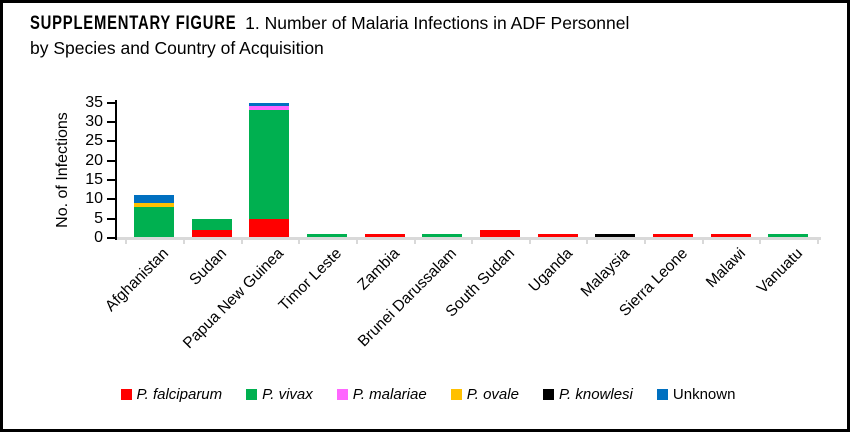 The image size is (850, 432). I want to click on y-tick-label: 25, so click(94, 141).